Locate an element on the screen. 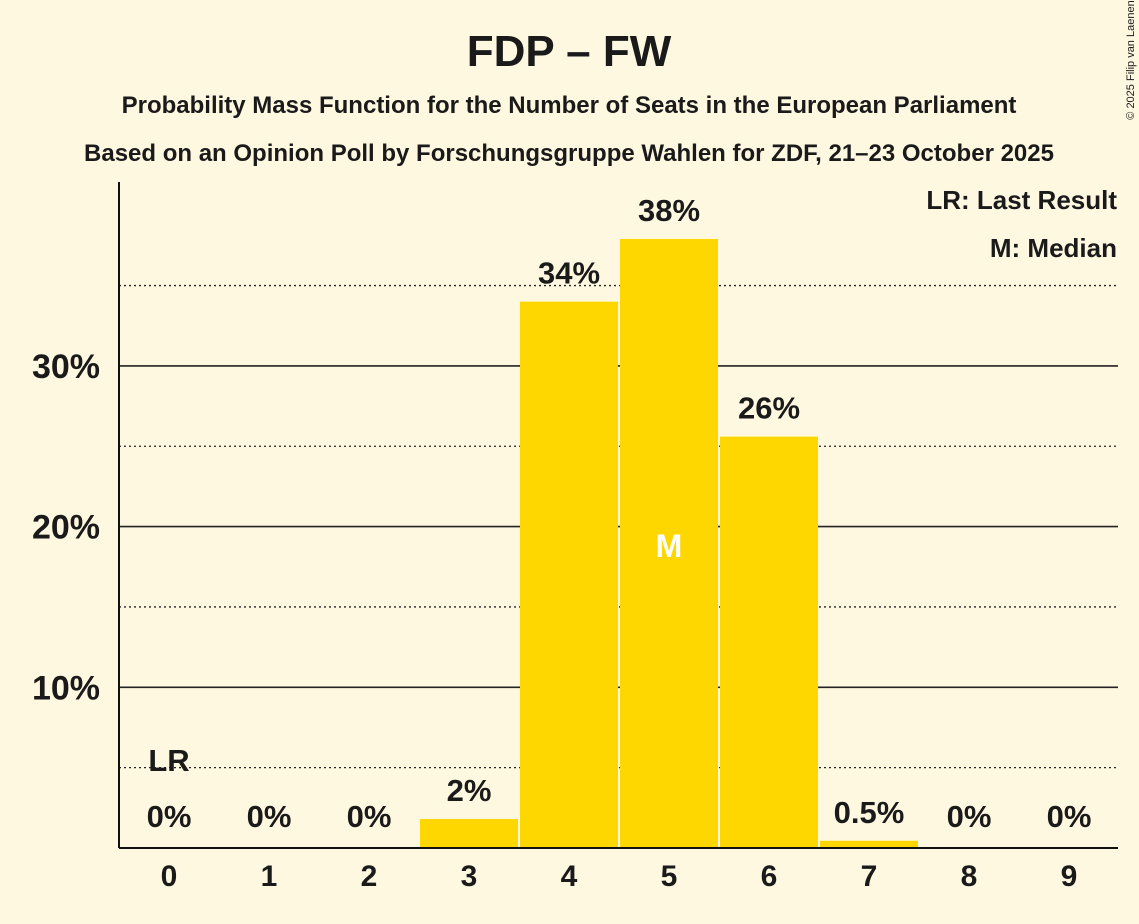 The image size is (1139, 924). x-tick-label: 1 is located at coordinates (269, 876).